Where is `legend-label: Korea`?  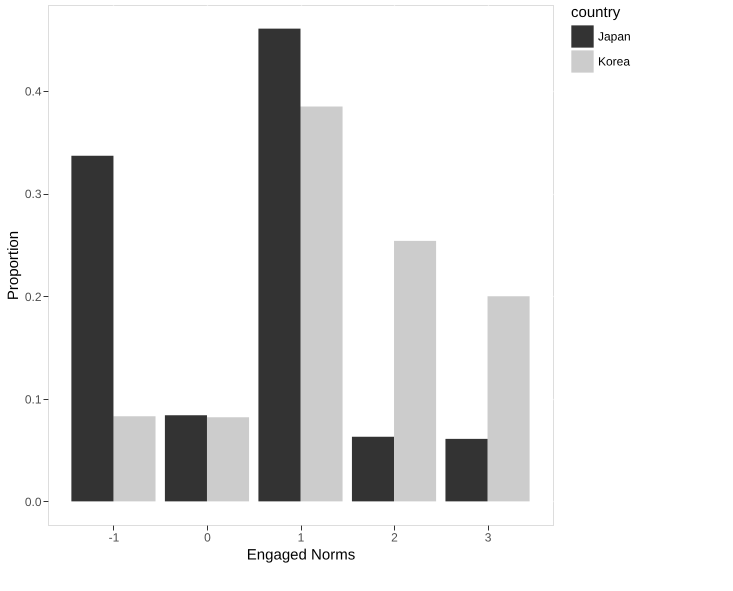 legend-label: Korea is located at coordinates (614, 61).